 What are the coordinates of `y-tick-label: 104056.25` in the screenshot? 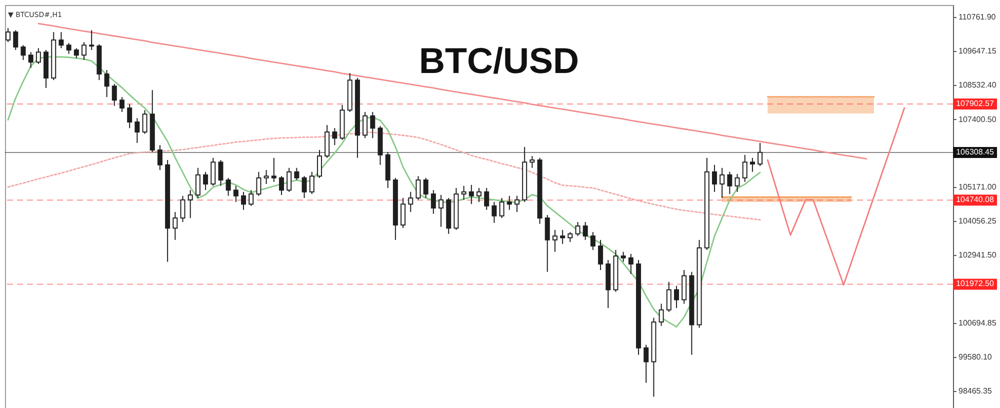 It's located at (977, 221).